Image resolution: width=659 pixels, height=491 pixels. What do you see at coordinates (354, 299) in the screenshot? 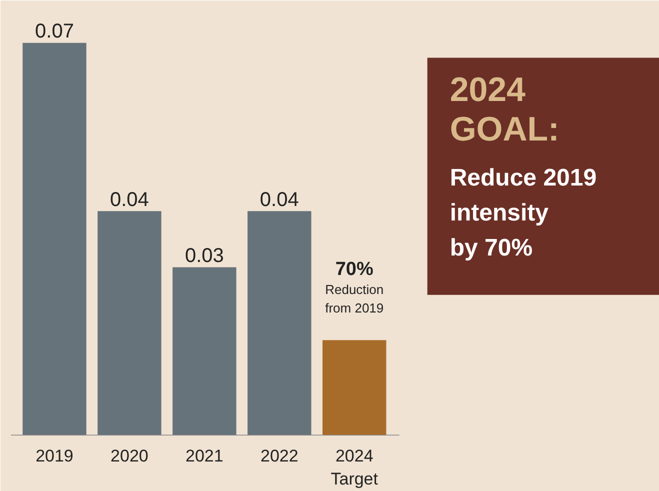
I see `annotation: Reduction from 2019` at bounding box center [354, 299].